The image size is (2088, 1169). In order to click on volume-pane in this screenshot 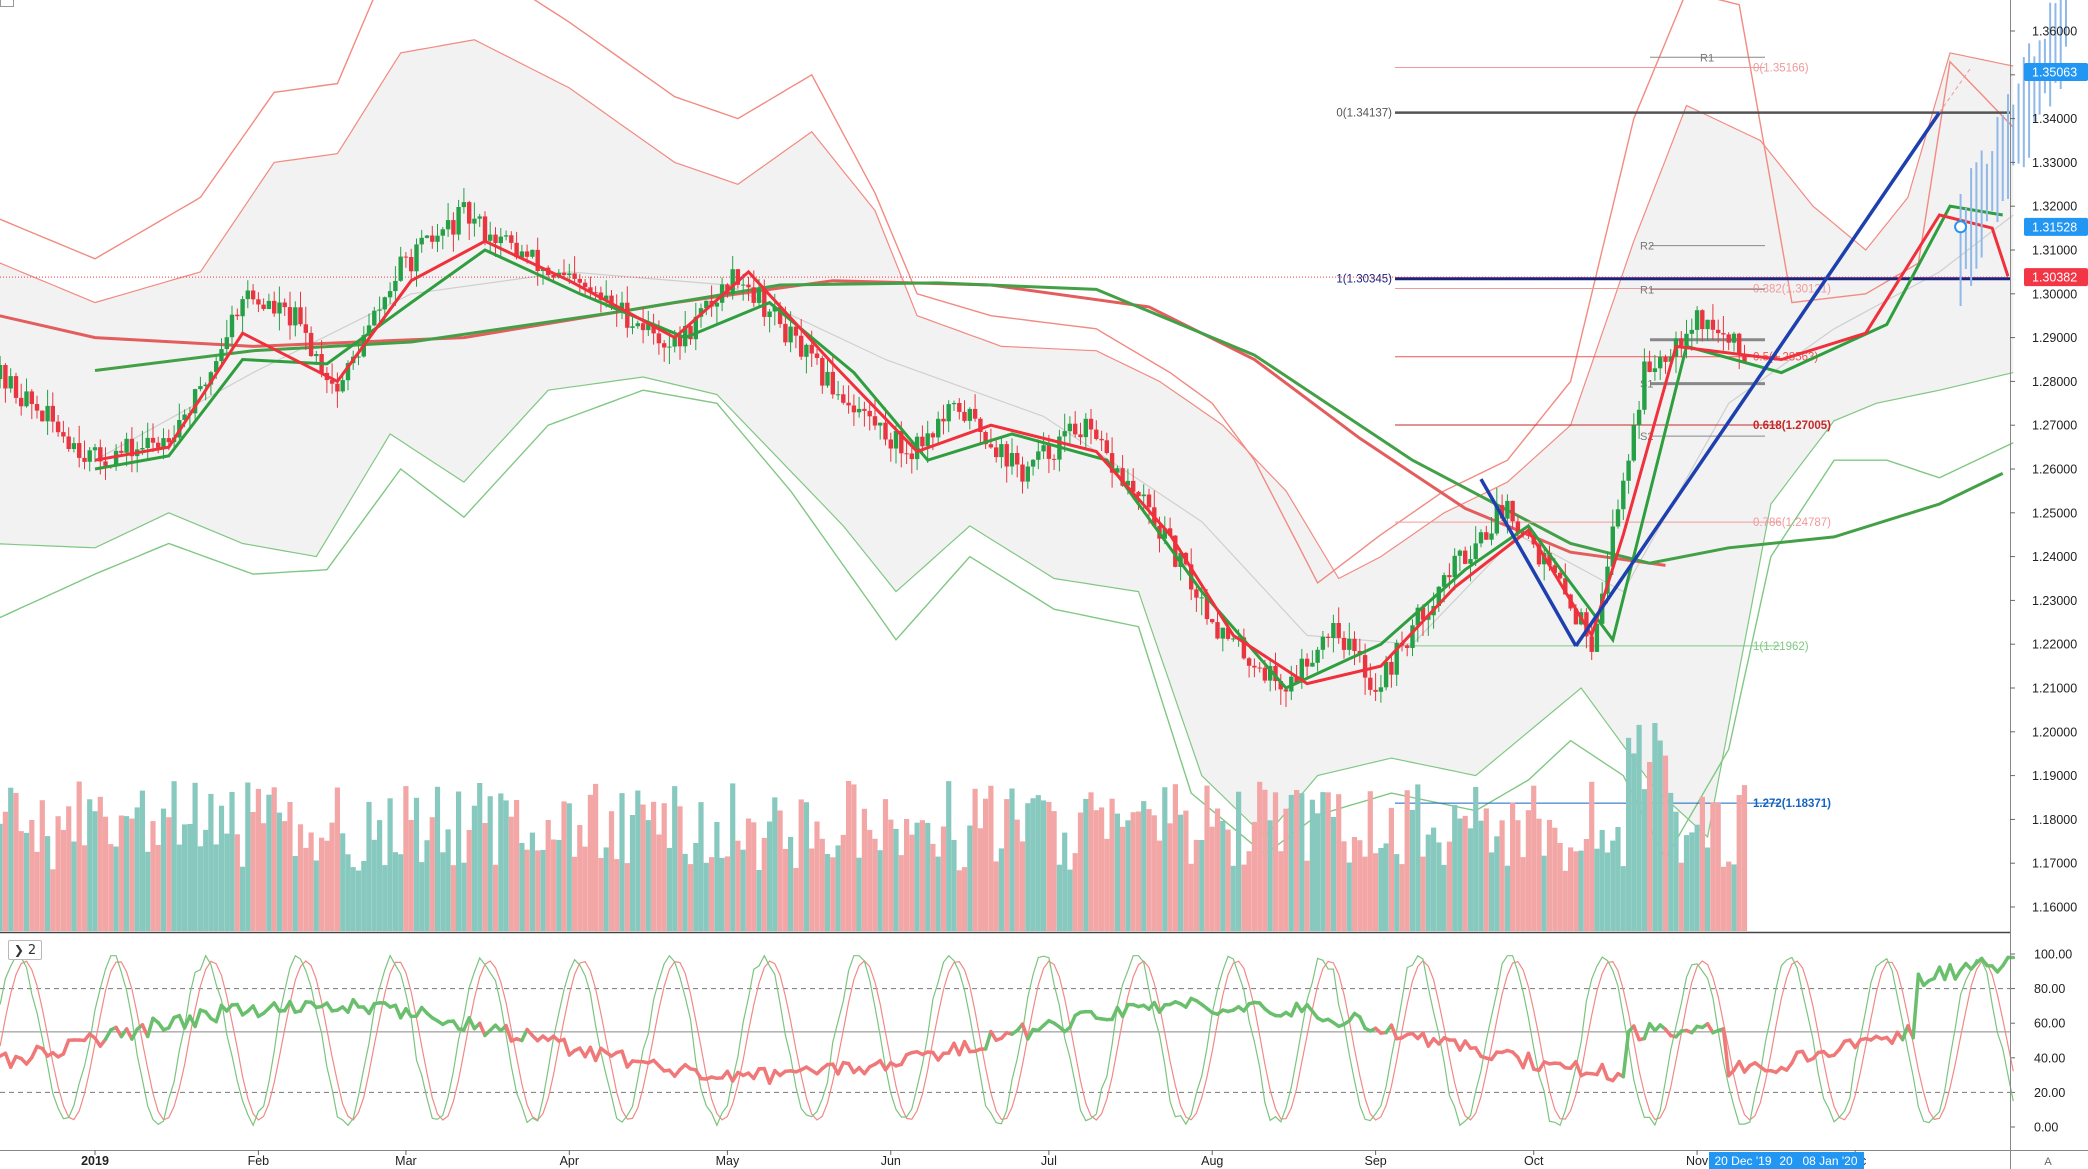, I will do `click(874, 827)`.